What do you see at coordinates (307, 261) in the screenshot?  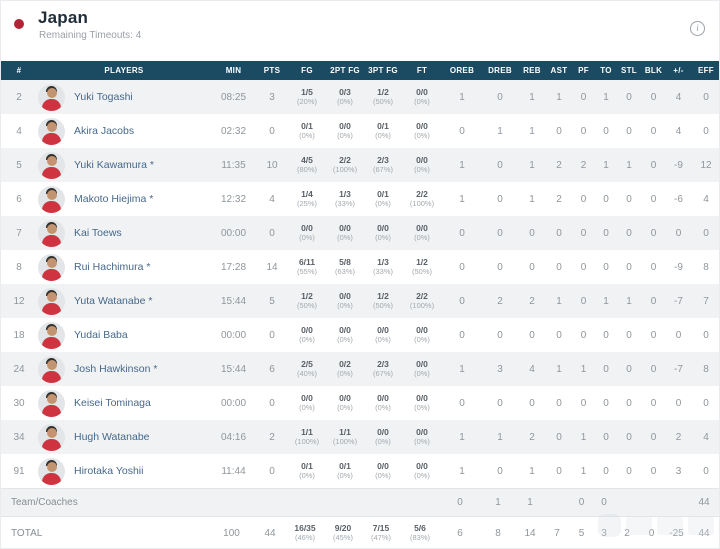 I see `stat-fraction: 6/11` at bounding box center [307, 261].